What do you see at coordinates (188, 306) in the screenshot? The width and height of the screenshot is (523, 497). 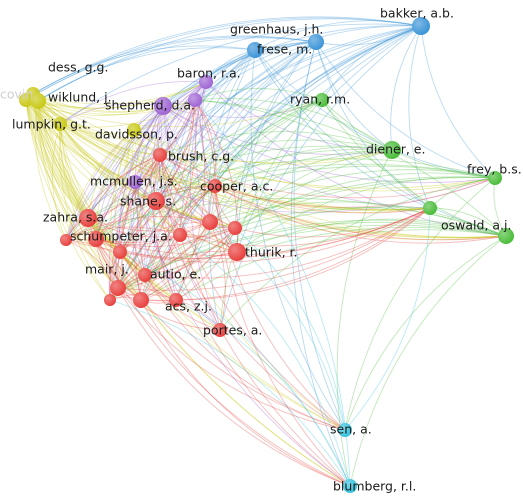 I see `node-label: acs, z.j.` at bounding box center [188, 306].